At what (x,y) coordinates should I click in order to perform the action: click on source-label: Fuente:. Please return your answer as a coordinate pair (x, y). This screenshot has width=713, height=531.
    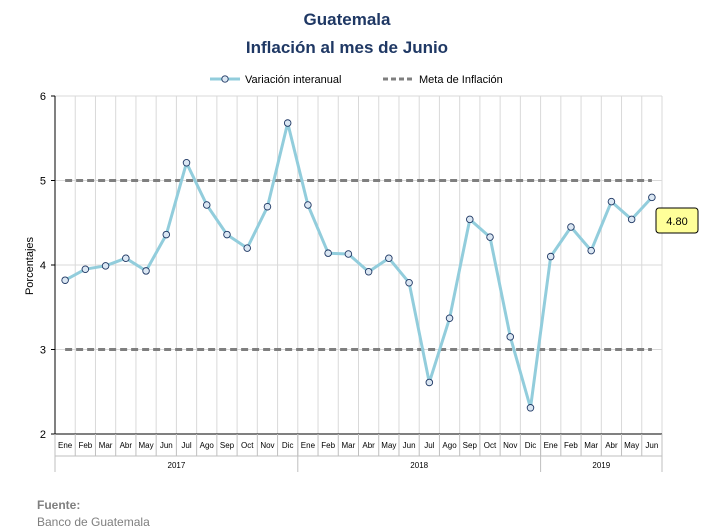
    Looking at the image, I should click on (59, 505).